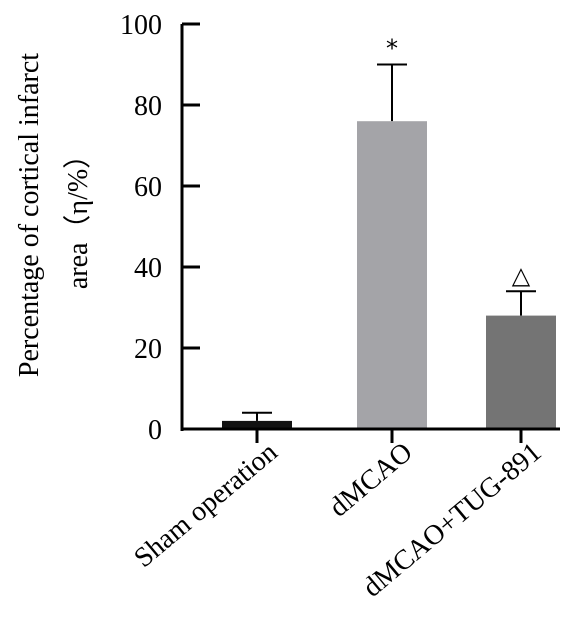  Describe the element at coordinates (155, 430) in the screenshot. I see `y-tick-label: 0` at that location.